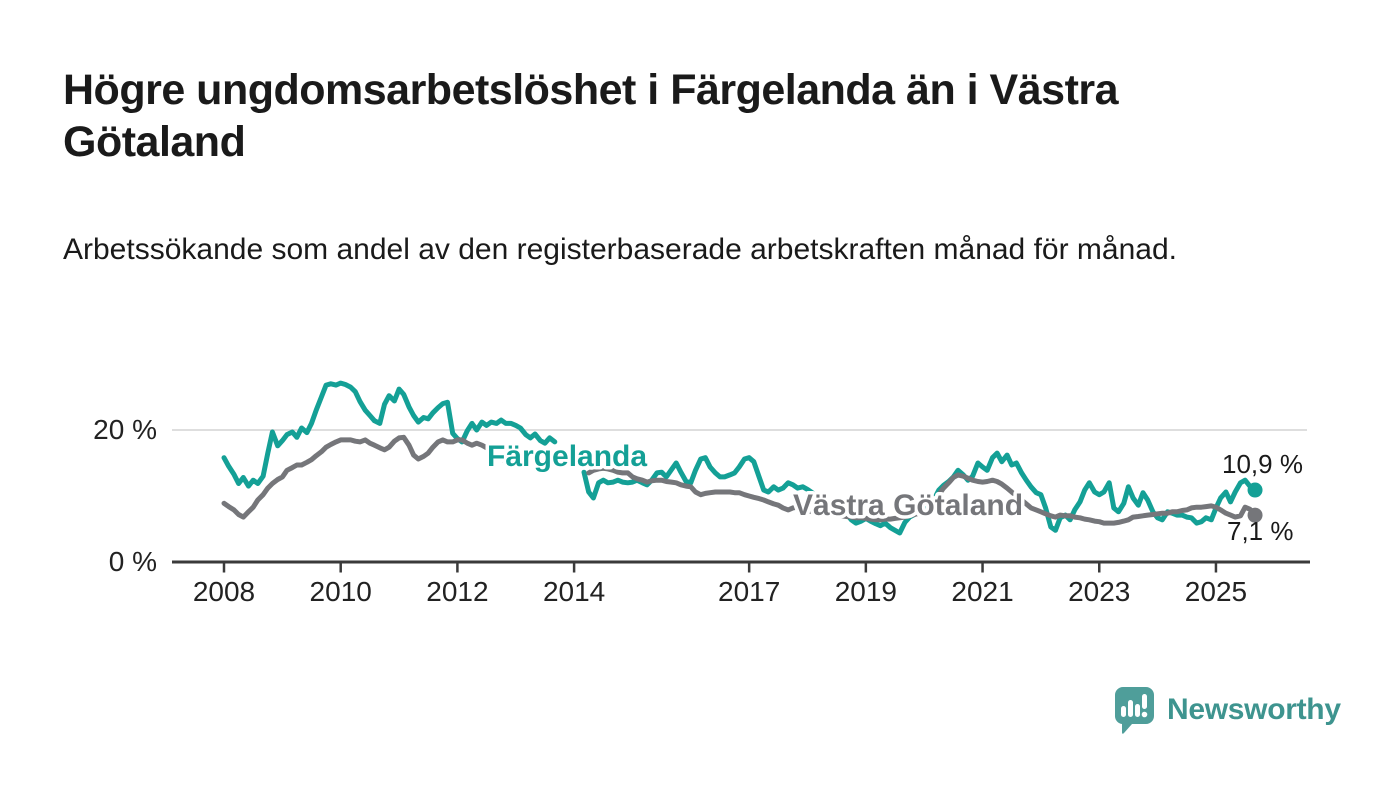  What do you see at coordinates (567, 456) in the screenshot?
I see `series-label-fargelanda: Färgelanda` at bounding box center [567, 456].